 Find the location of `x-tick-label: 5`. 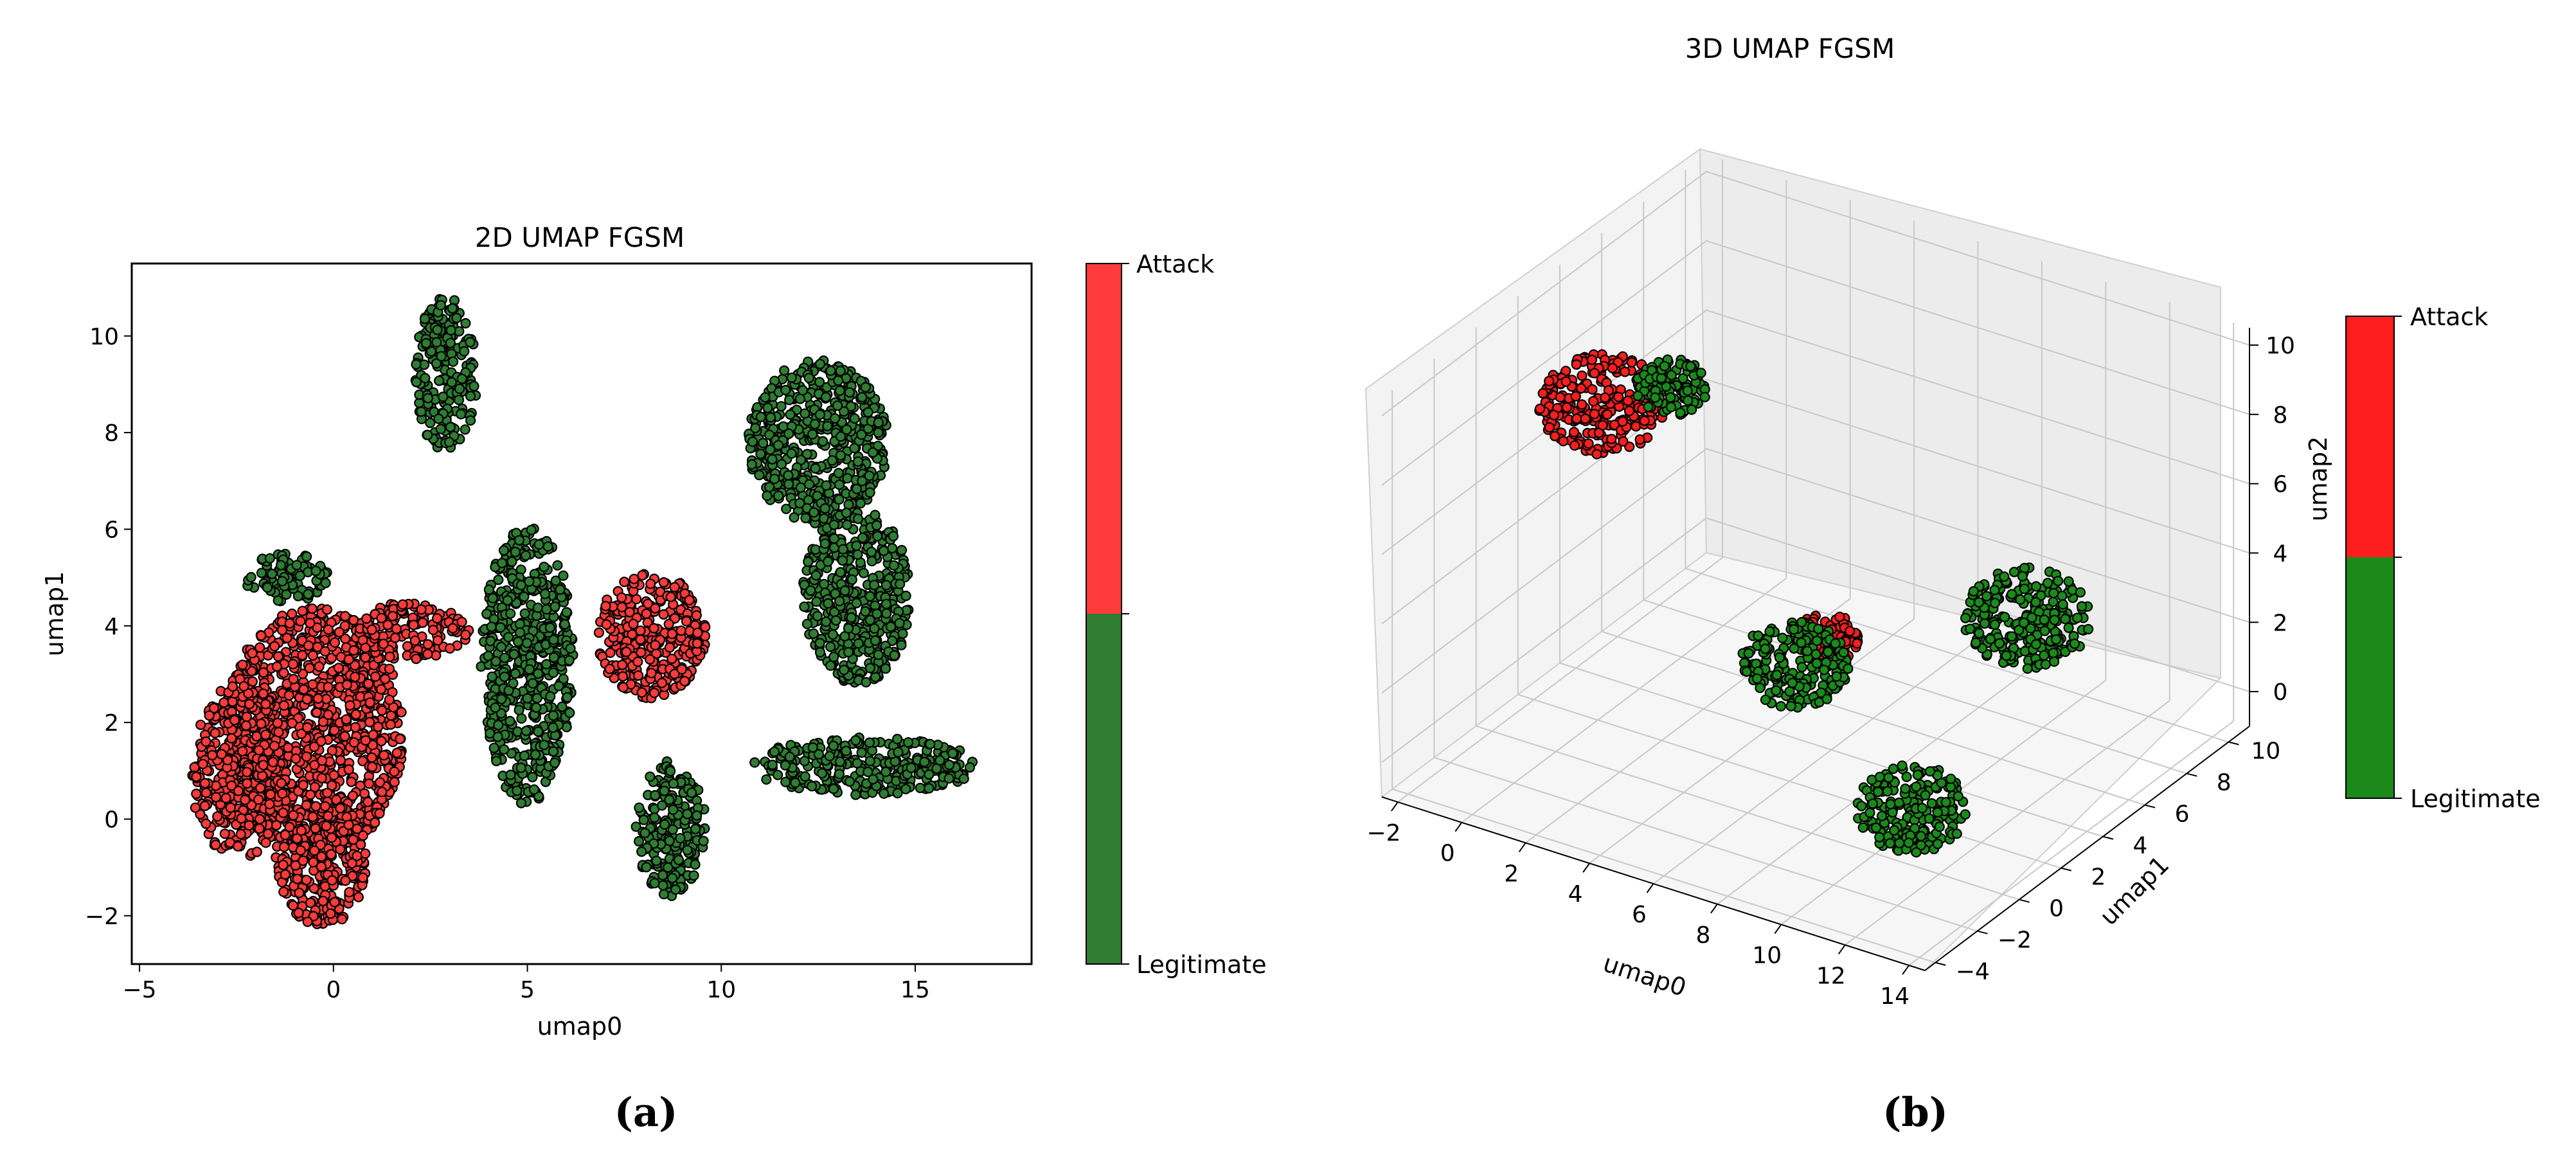

x-tick-label: 5 is located at coordinates (527, 990).